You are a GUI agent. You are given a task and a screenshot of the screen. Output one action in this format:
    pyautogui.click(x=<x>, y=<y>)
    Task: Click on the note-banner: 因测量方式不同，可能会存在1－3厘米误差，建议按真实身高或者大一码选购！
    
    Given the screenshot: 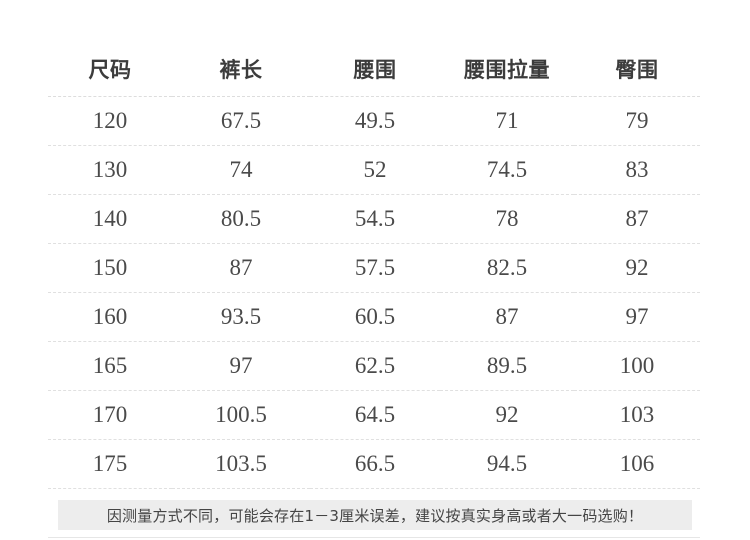 What is the action you would take?
    pyautogui.click(x=375, y=515)
    